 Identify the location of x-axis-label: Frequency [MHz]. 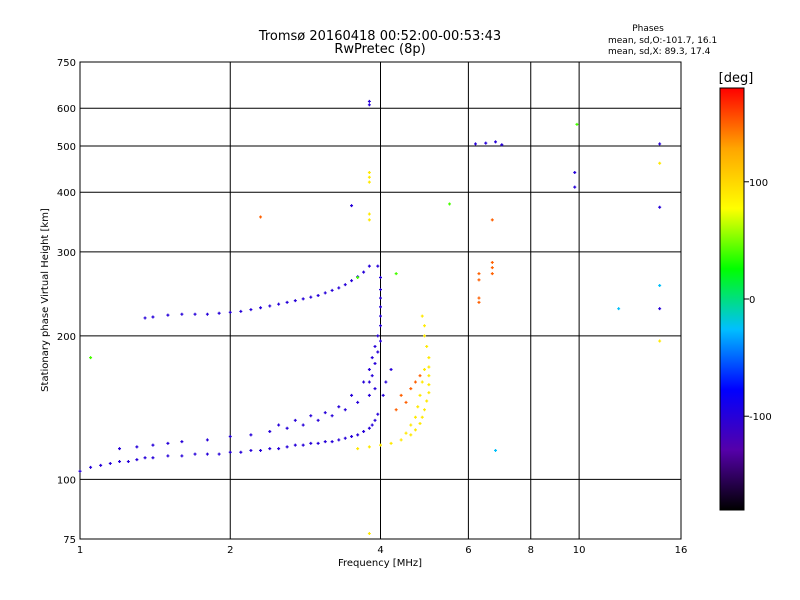
(380, 563).